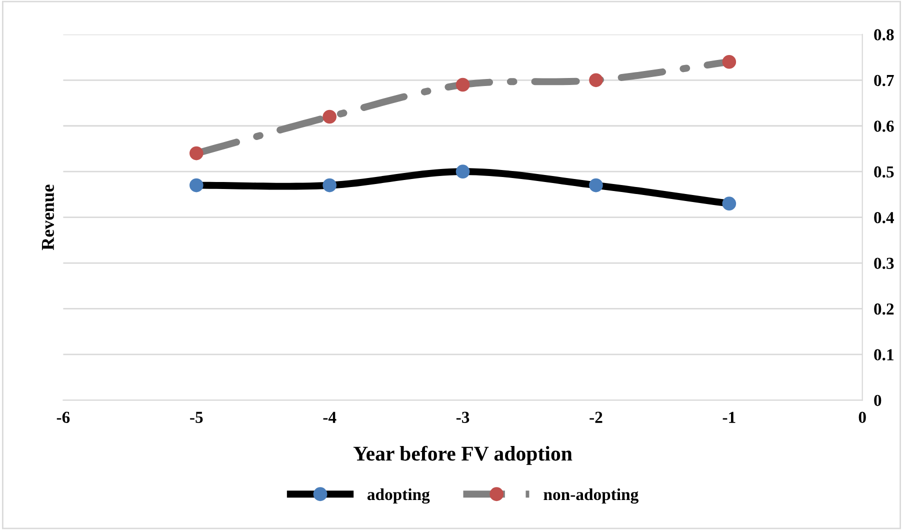 The image size is (903, 530). I want to click on y-tick-label: 0.7, so click(884, 80).